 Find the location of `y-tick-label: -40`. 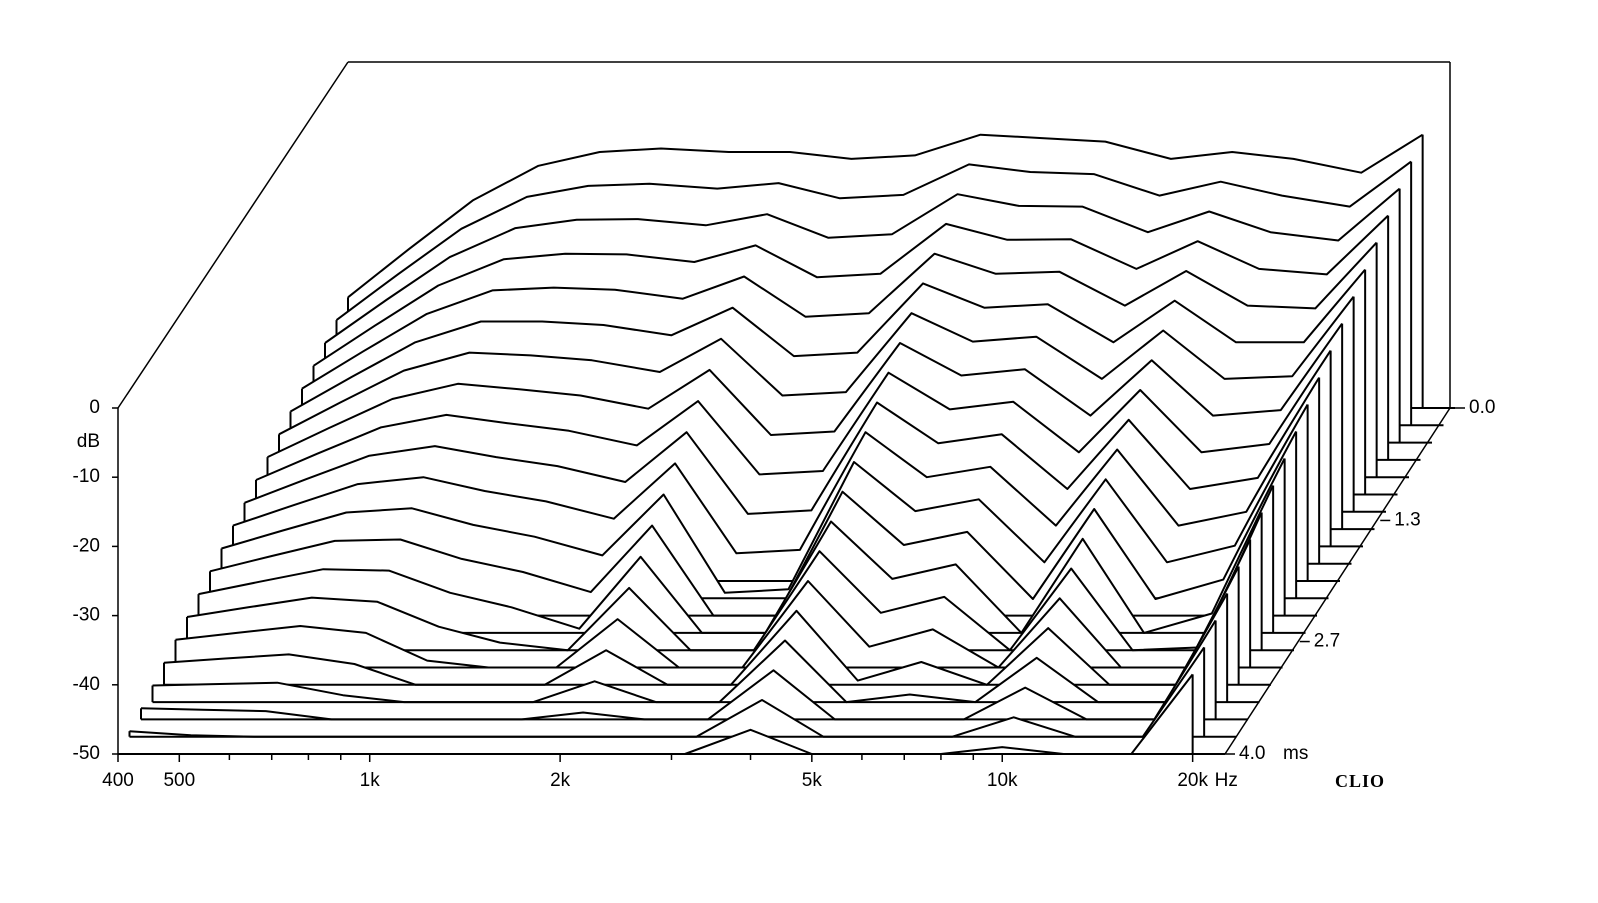

y-tick-label: -40 is located at coordinates (86, 684).